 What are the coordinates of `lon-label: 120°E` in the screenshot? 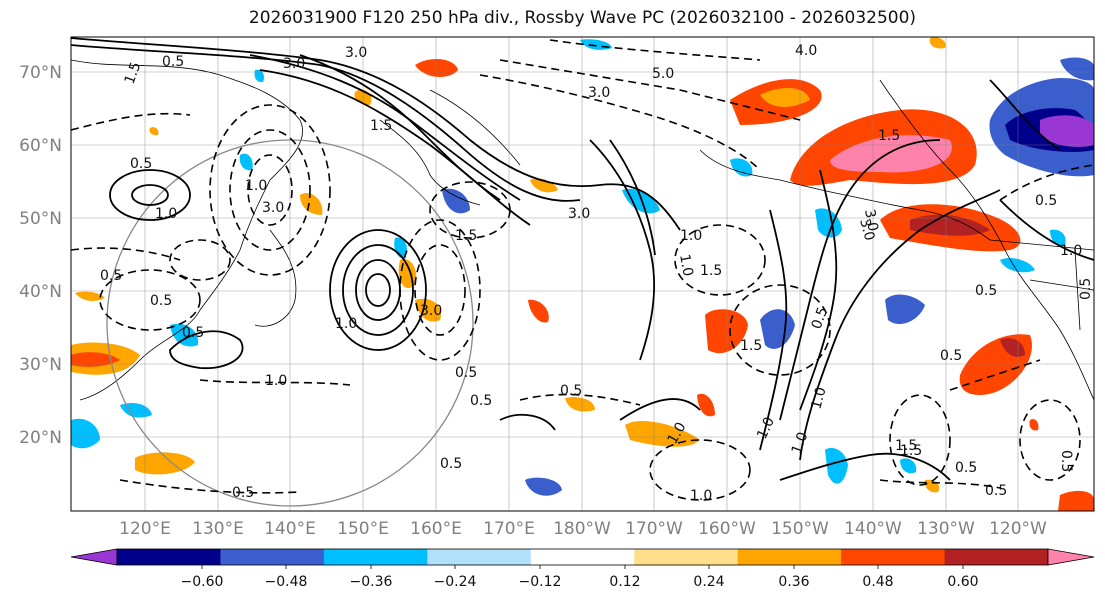 It's located at (145, 529).